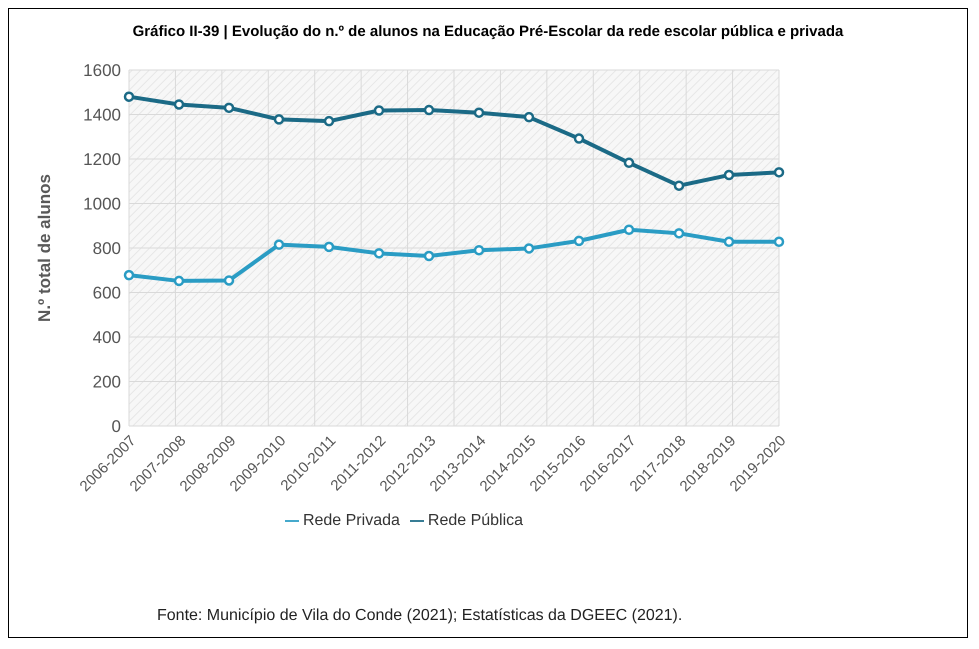  What do you see at coordinates (102, 160) in the screenshot?
I see `y-tick-label: 1200` at bounding box center [102, 160].